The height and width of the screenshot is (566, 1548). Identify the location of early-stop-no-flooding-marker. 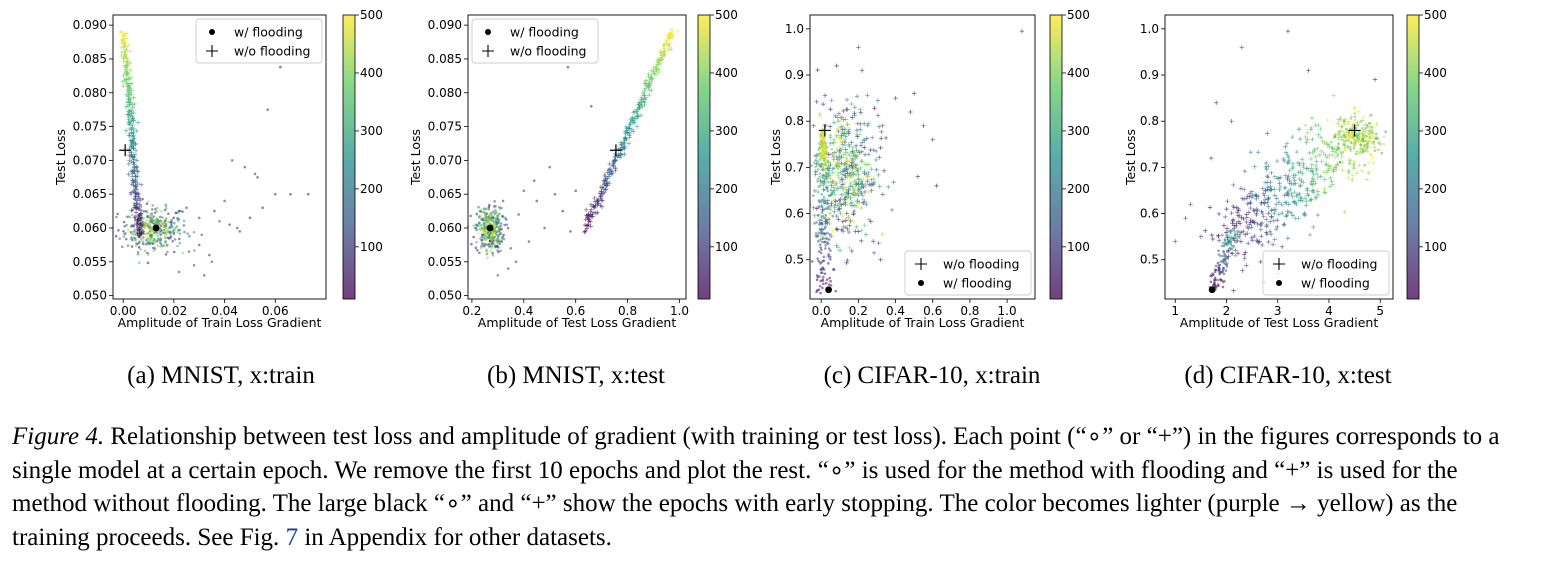
(824, 130).